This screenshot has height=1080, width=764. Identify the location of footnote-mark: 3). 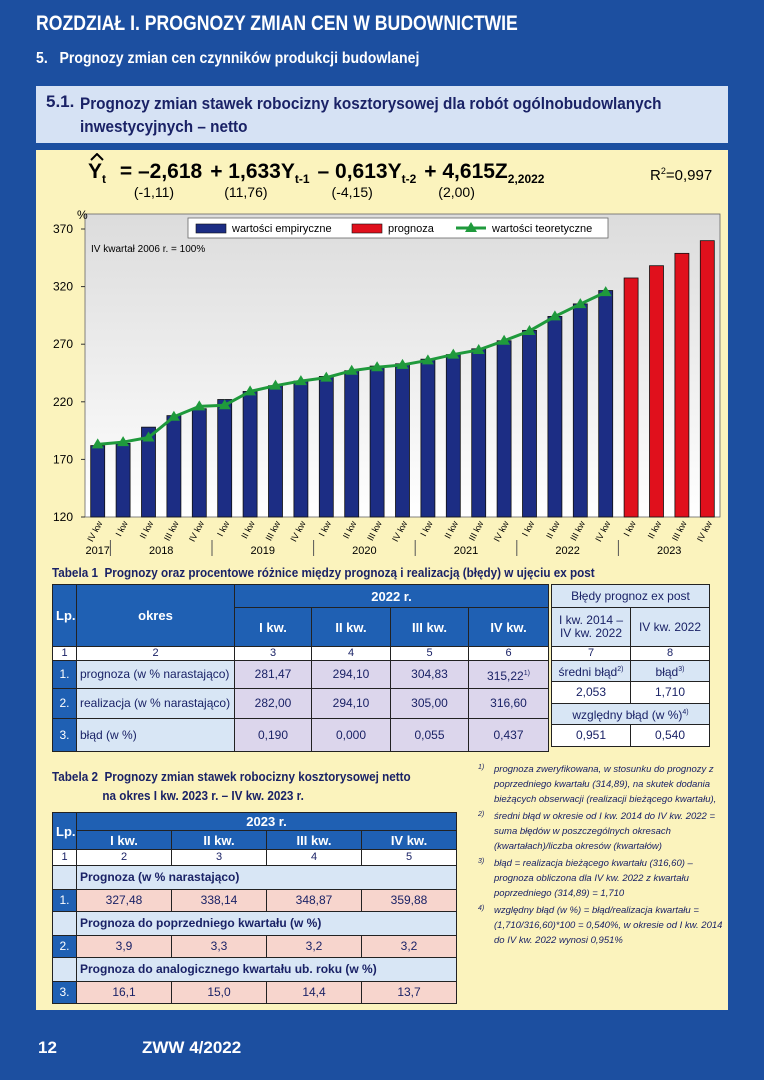
(481, 861).